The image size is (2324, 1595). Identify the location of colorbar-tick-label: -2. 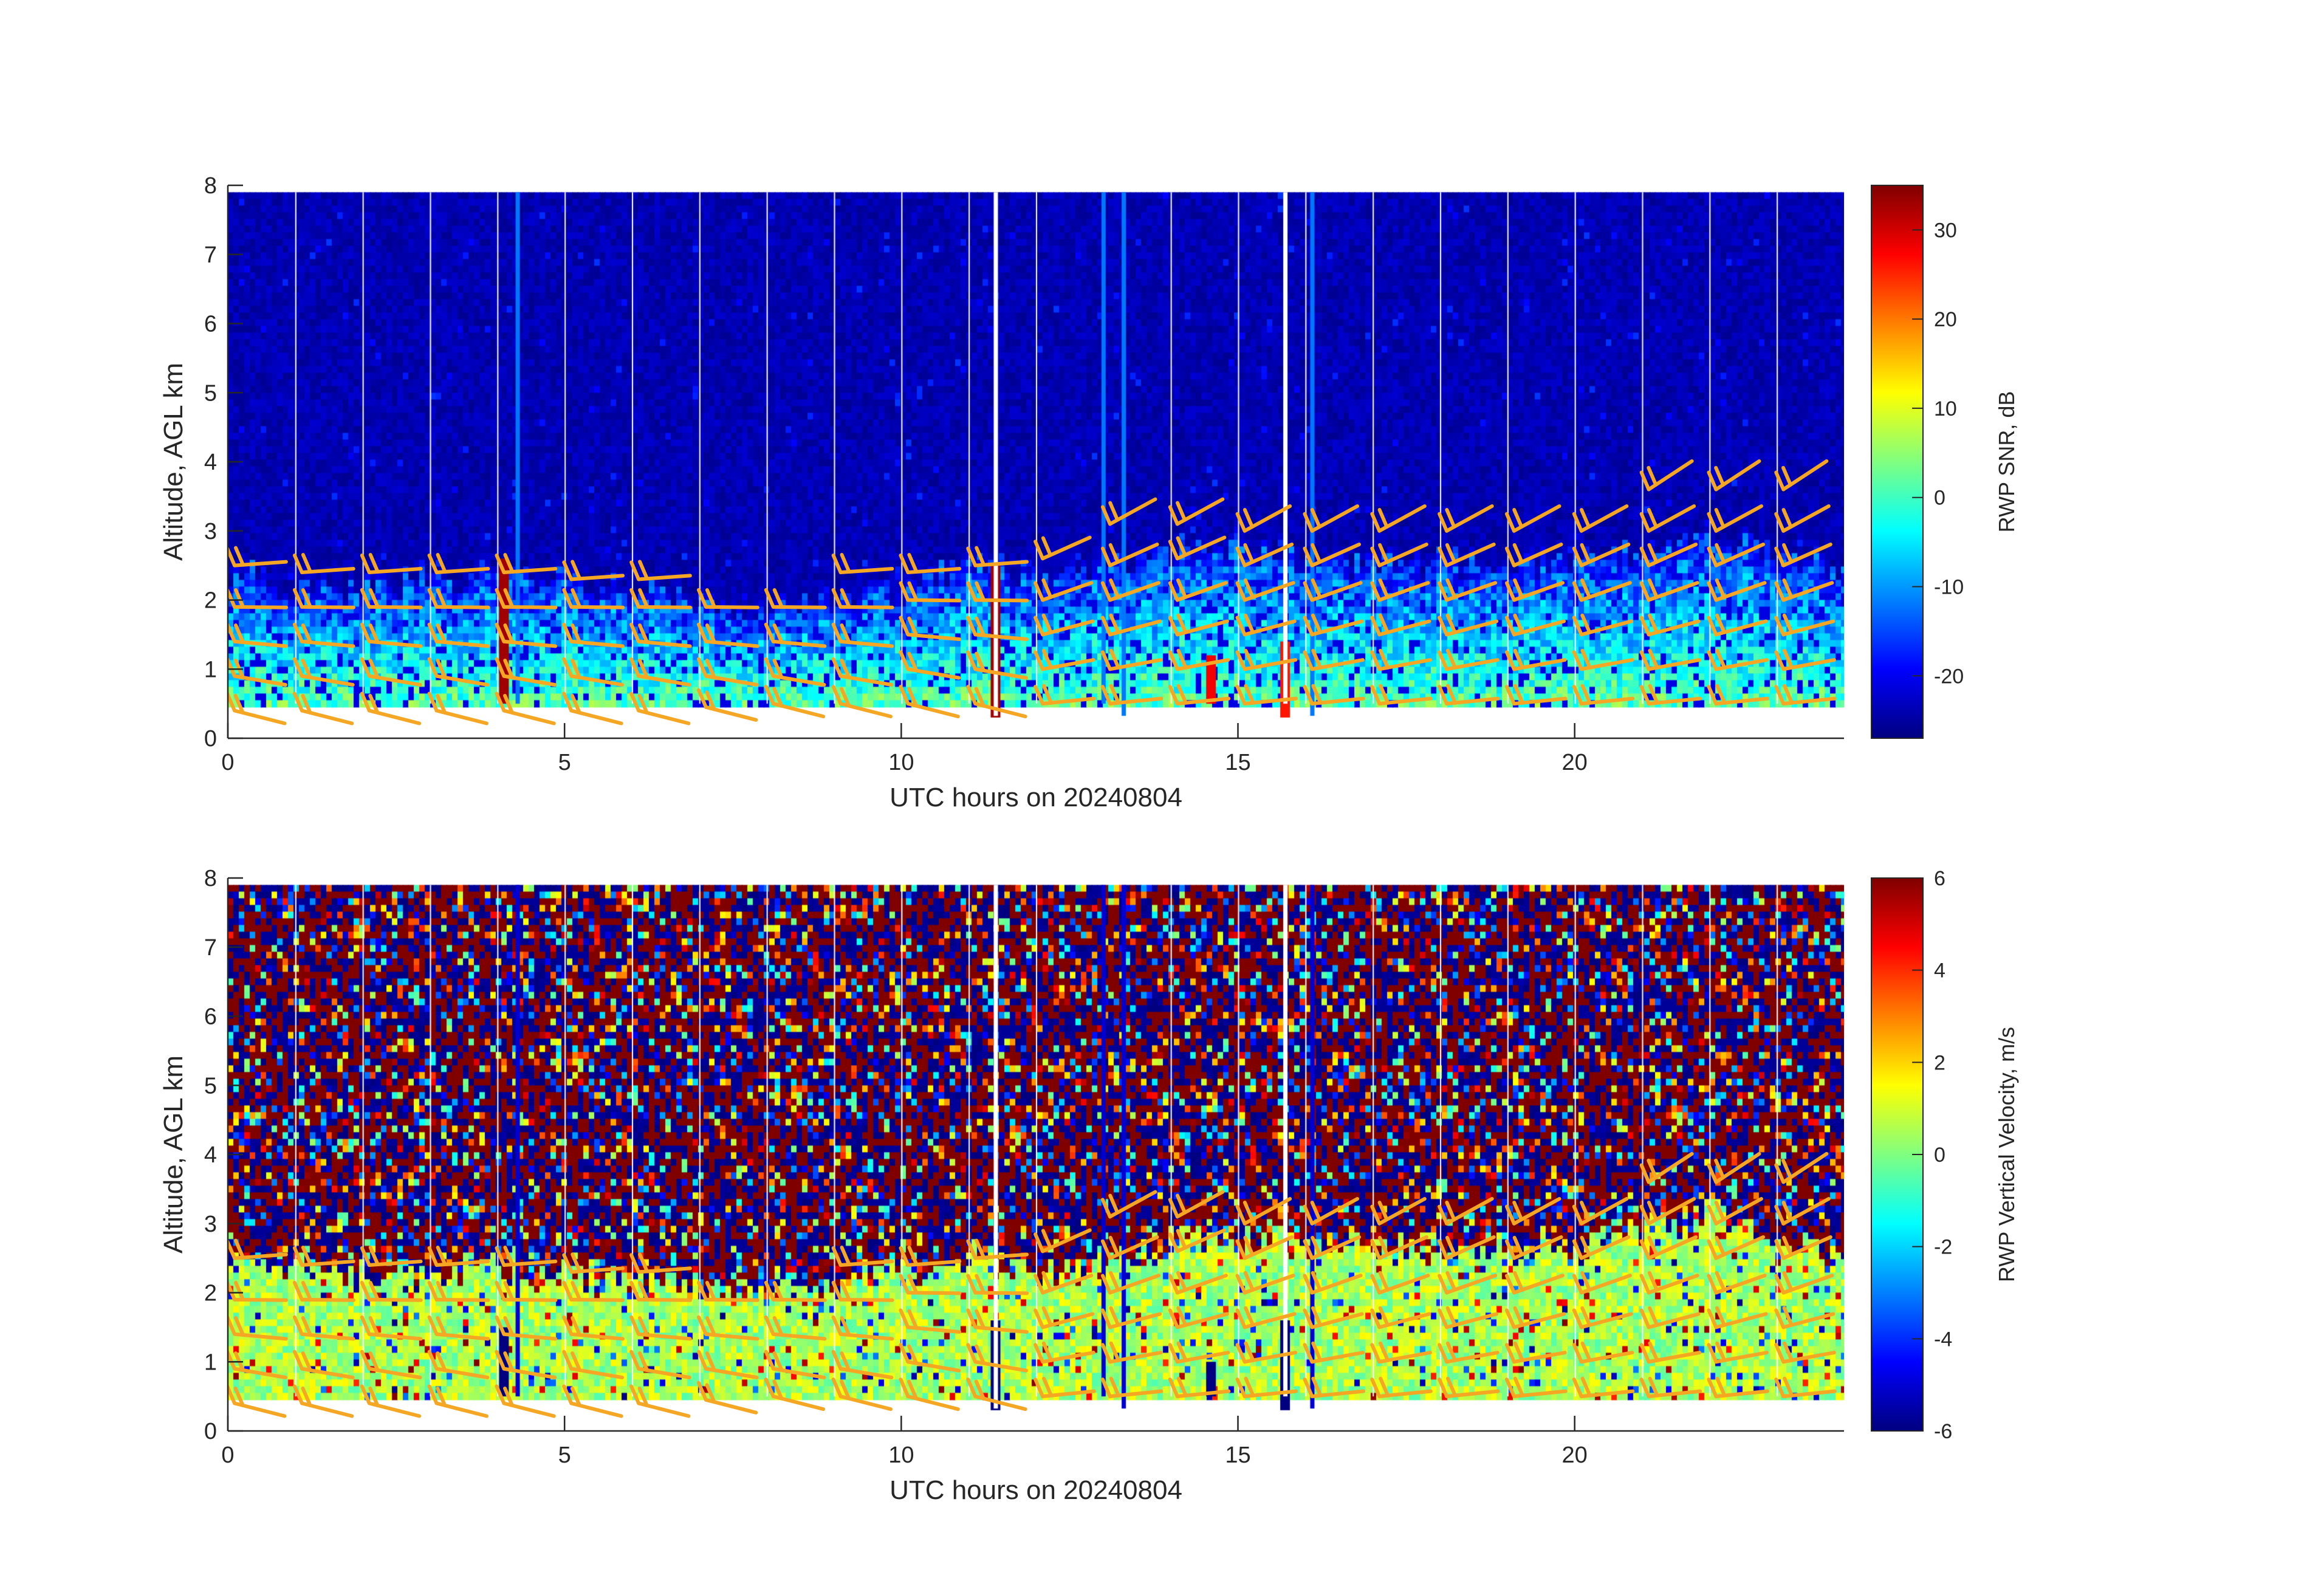
(1943, 1247).